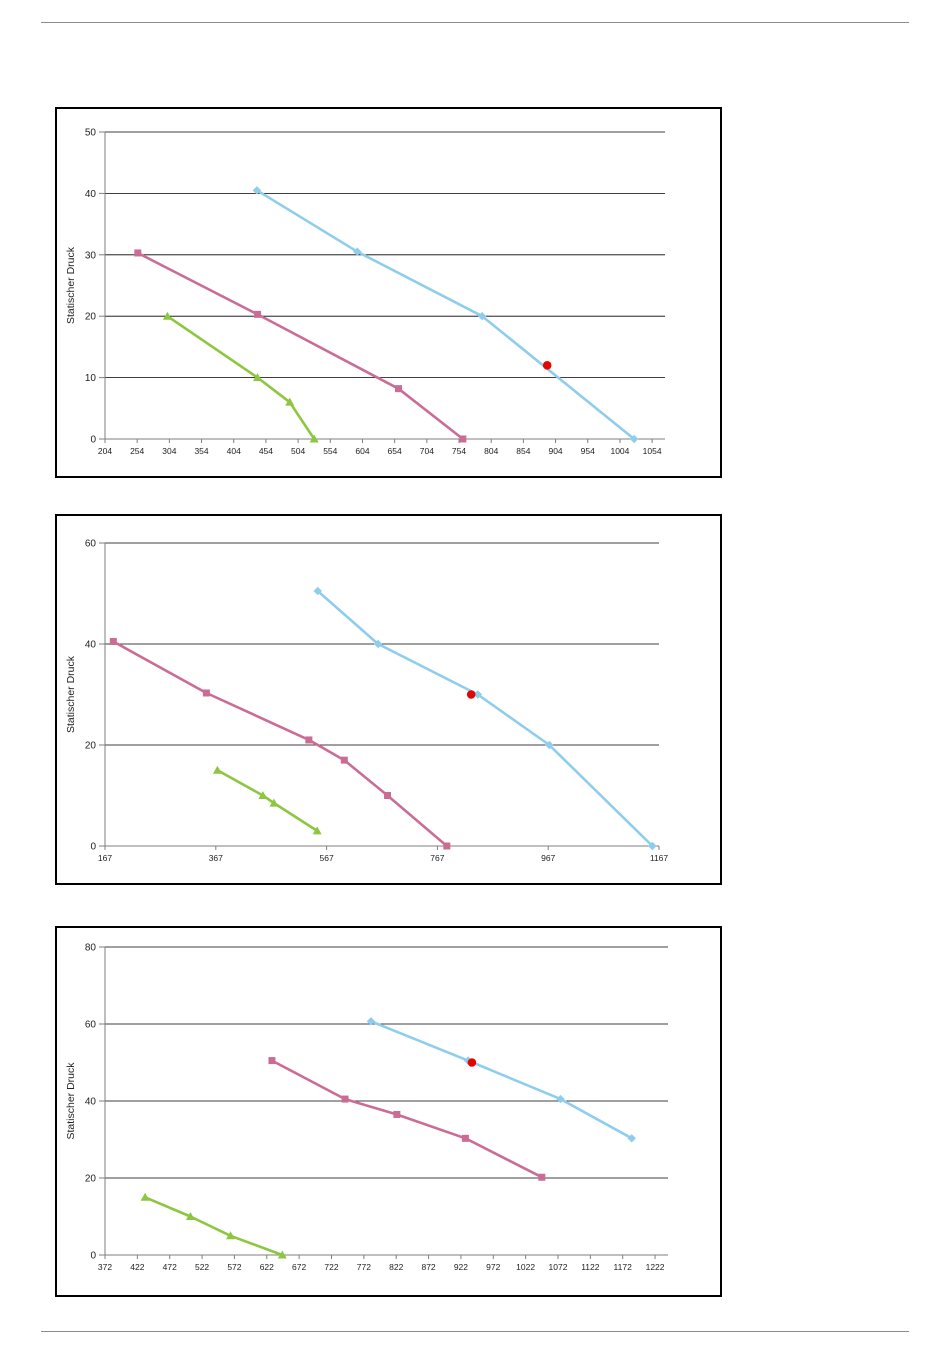 The image size is (950, 1370). I want to click on x-tick-label: 904, so click(555, 451).